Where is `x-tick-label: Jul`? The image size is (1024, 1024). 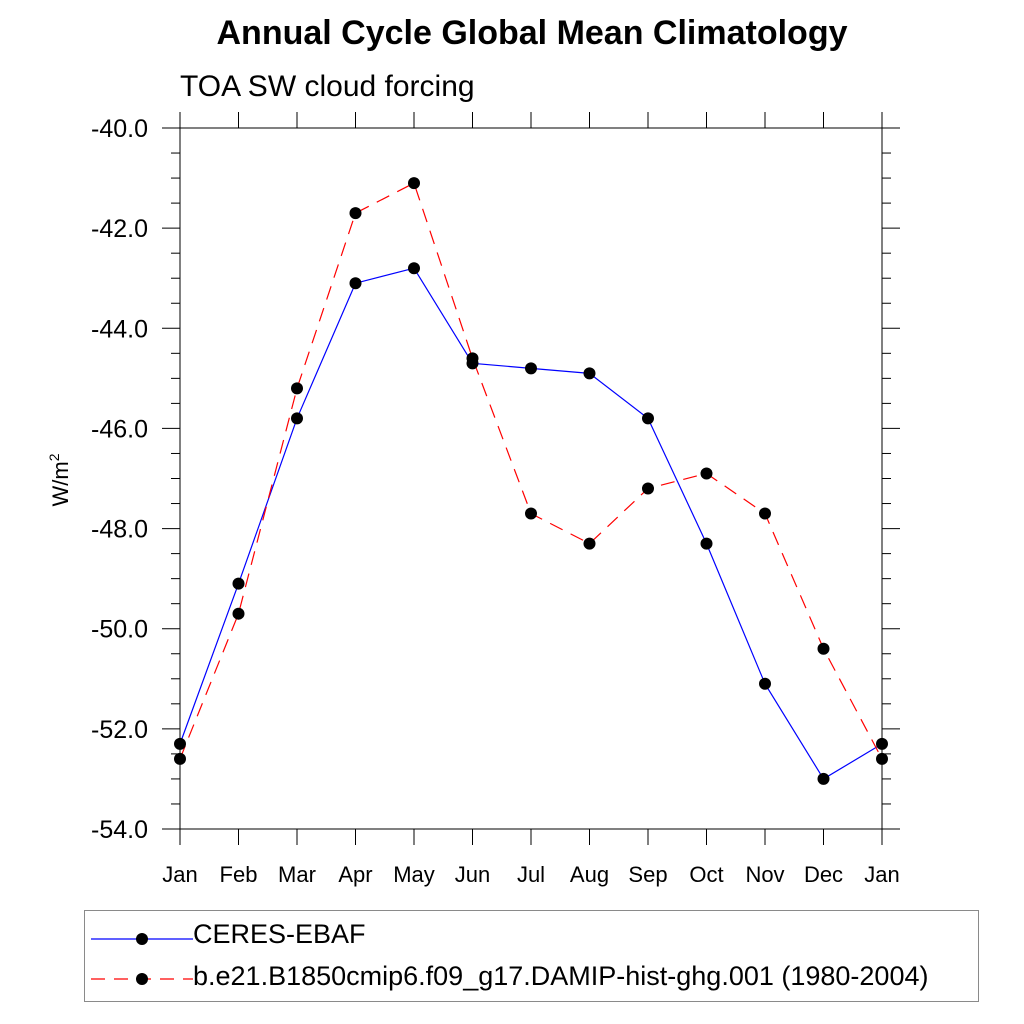
x-tick-label: Jul is located at coordinates (531, 874).